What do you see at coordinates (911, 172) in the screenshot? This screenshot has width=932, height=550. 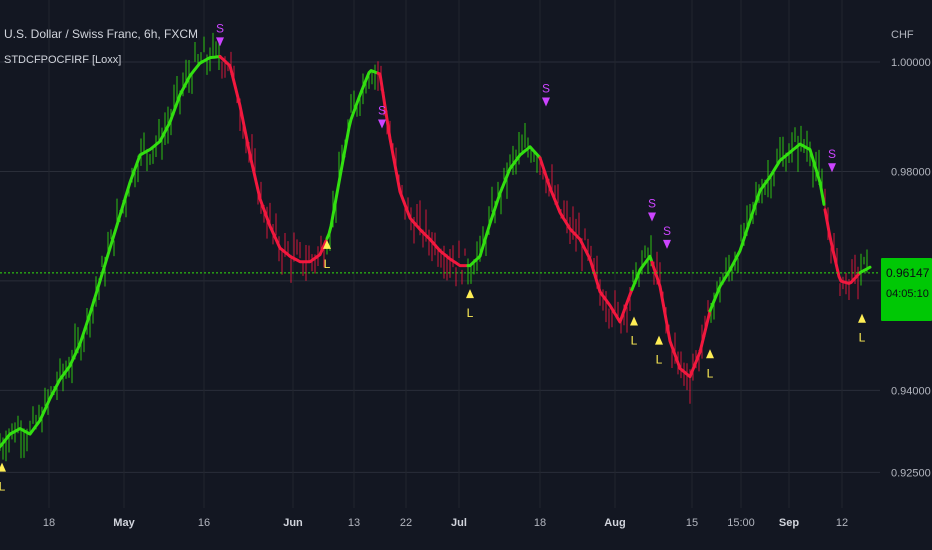 I see `y-tick-label: 0.98000` at bounding box center [911, 172].